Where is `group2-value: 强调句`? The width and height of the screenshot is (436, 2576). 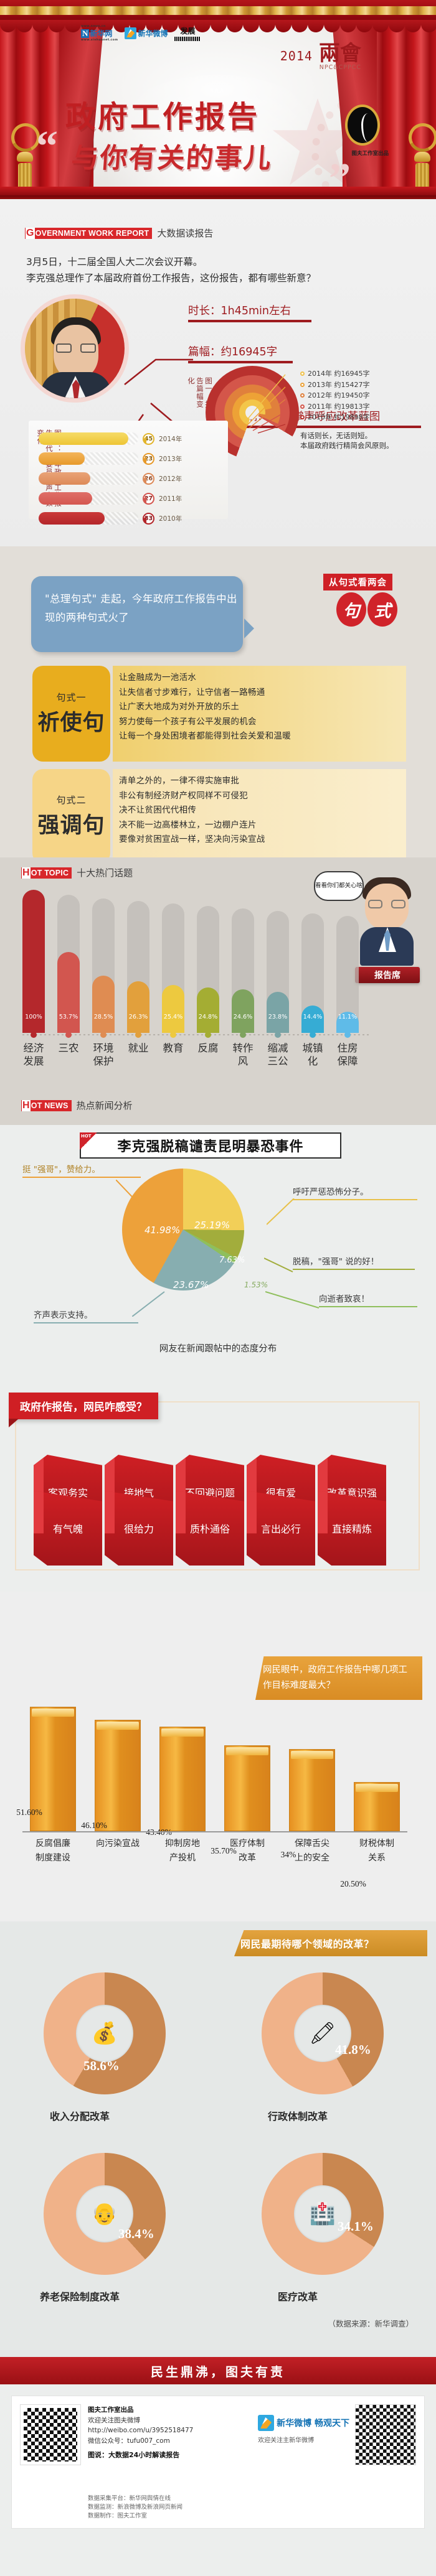 group2-value: 强调句 is located at coordinates (71, 826).